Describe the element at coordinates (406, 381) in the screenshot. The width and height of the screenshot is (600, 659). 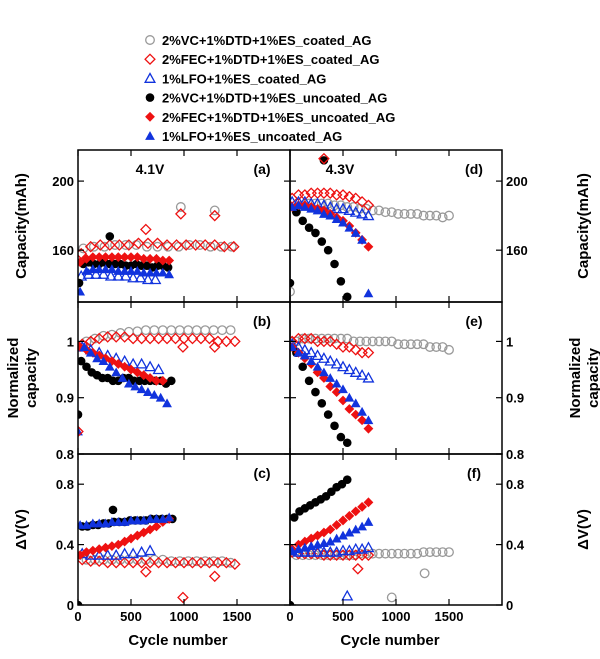
I see `panel-e: 0.8 0.9 1 (e)` at that location.